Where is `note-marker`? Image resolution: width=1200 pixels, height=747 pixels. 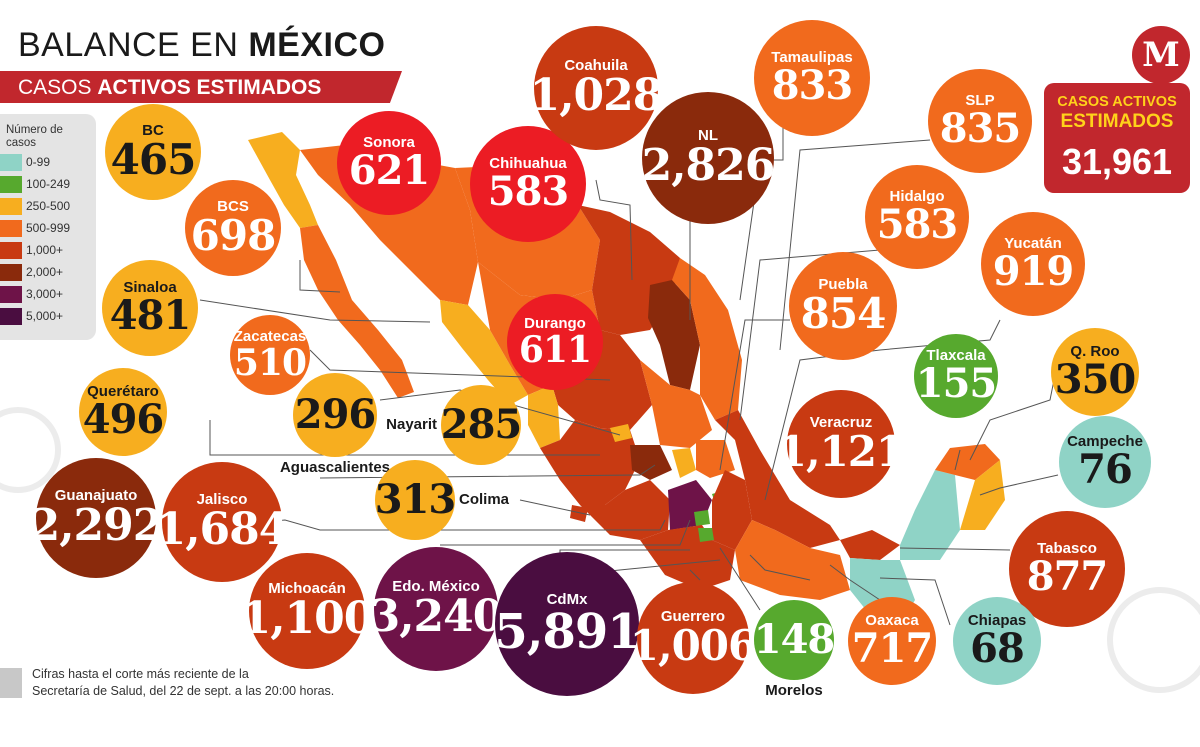 note-marker is located at coordinates (11, 683).